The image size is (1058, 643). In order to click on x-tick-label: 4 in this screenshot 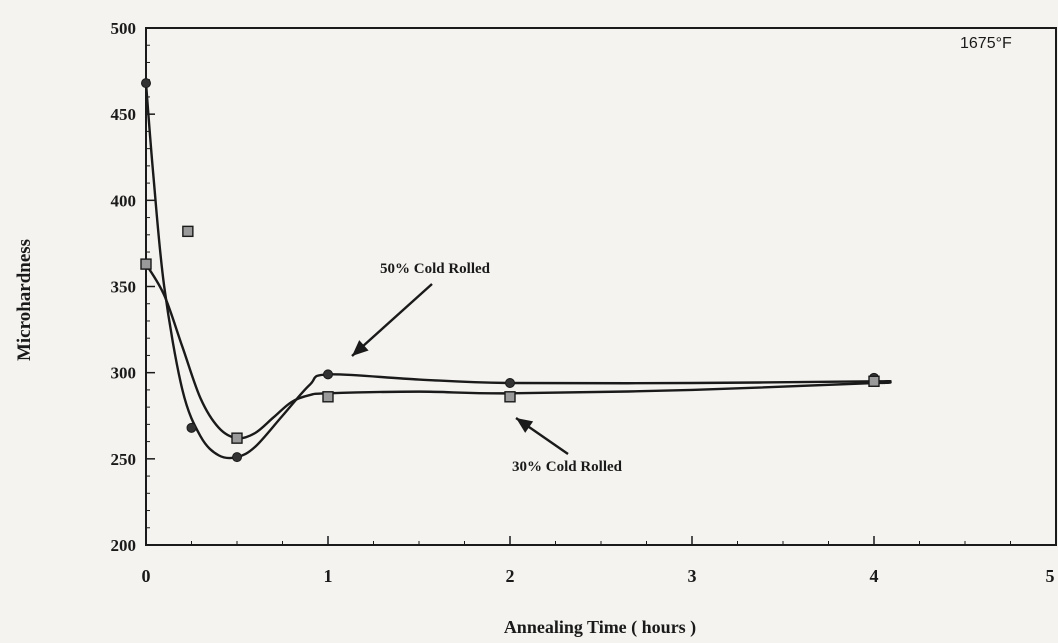, I will do `click(874, 576)`.